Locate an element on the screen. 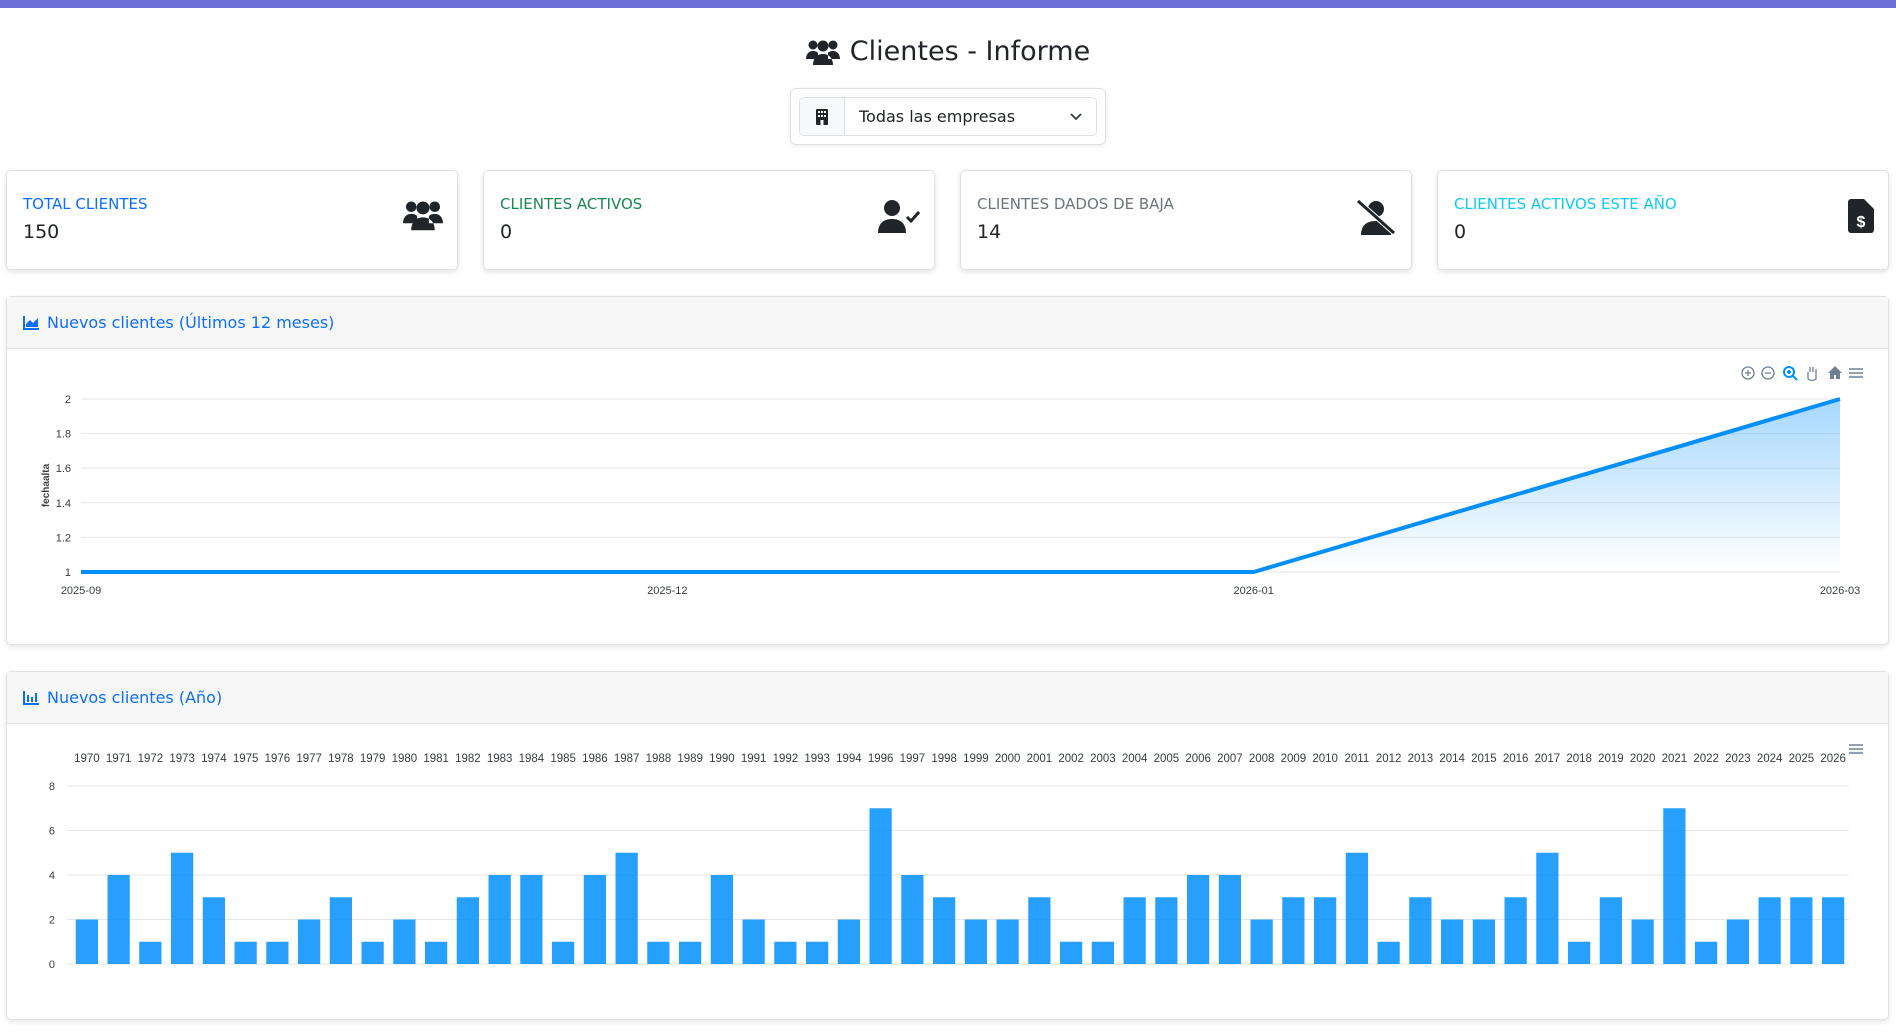 The height and width of the screenshot is (1035, 1896). x-tick-label: 1989 is located at coordinates (690, 759).